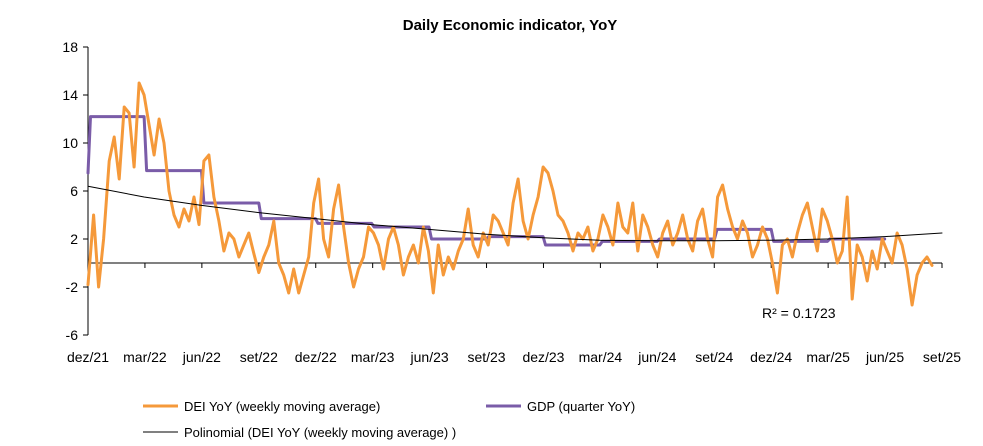  I want to click on y-tick-label: 14, so click(70, 95).